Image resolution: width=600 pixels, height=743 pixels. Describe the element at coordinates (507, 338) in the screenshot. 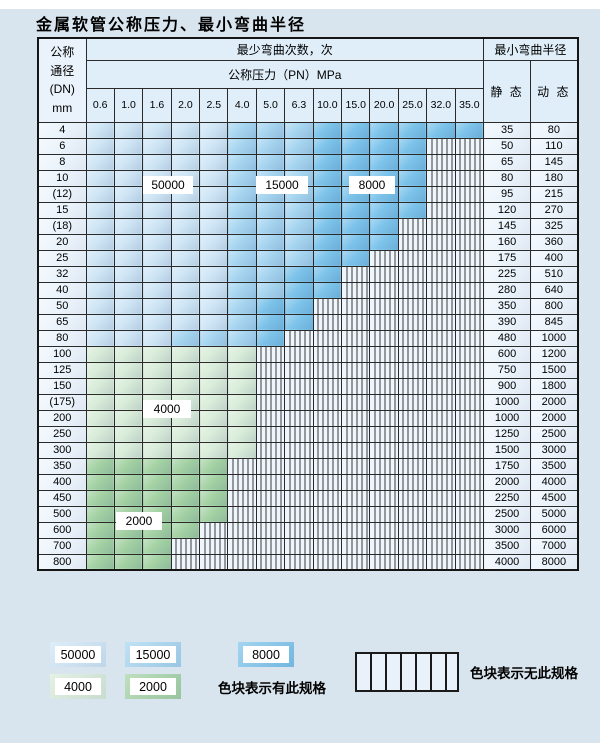

I see `static-value-cell: 480` at that location.